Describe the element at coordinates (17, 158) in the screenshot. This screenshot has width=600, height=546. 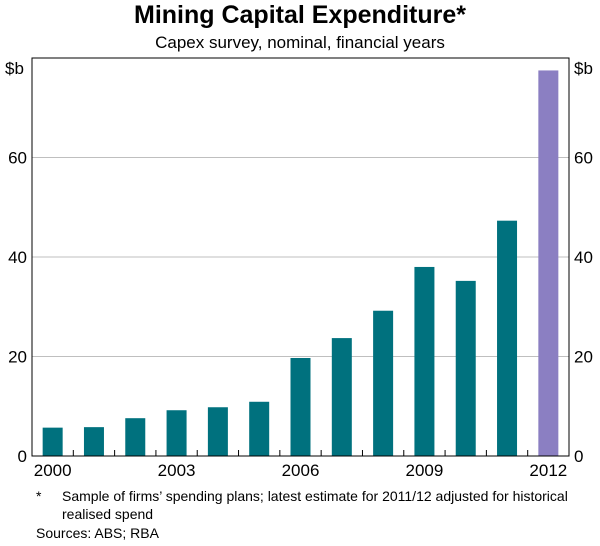
I see `y-tick-label-left: 60` at that location.